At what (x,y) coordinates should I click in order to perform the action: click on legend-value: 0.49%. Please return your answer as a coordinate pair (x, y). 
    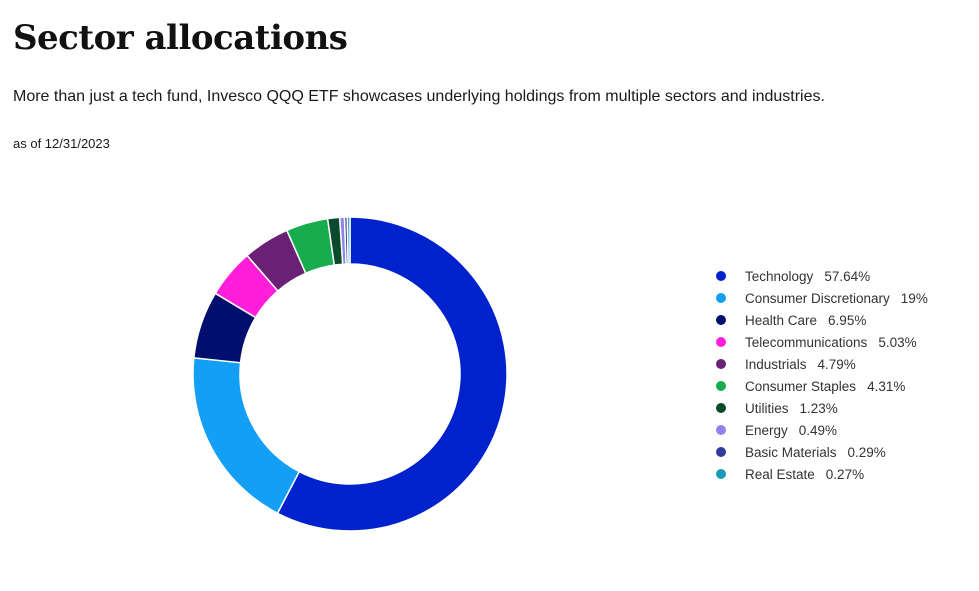
    Looking at the image, I should click on (818, 430).